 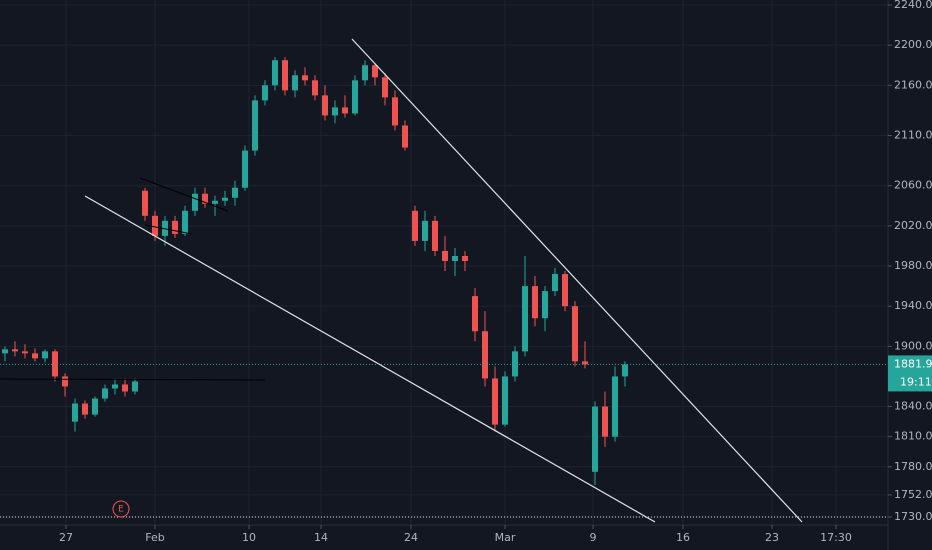 What do you see at coordinates (913, 135) in the screenshot?
I see `y-tick-label: 2110.00` at bounding box center [913, 135].